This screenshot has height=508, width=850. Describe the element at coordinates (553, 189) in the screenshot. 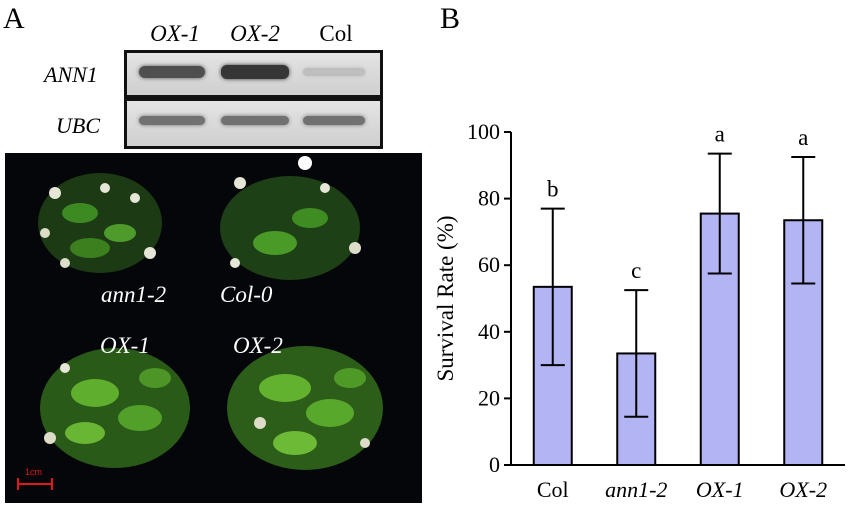

I see `significance-label-Col: b` at that location.